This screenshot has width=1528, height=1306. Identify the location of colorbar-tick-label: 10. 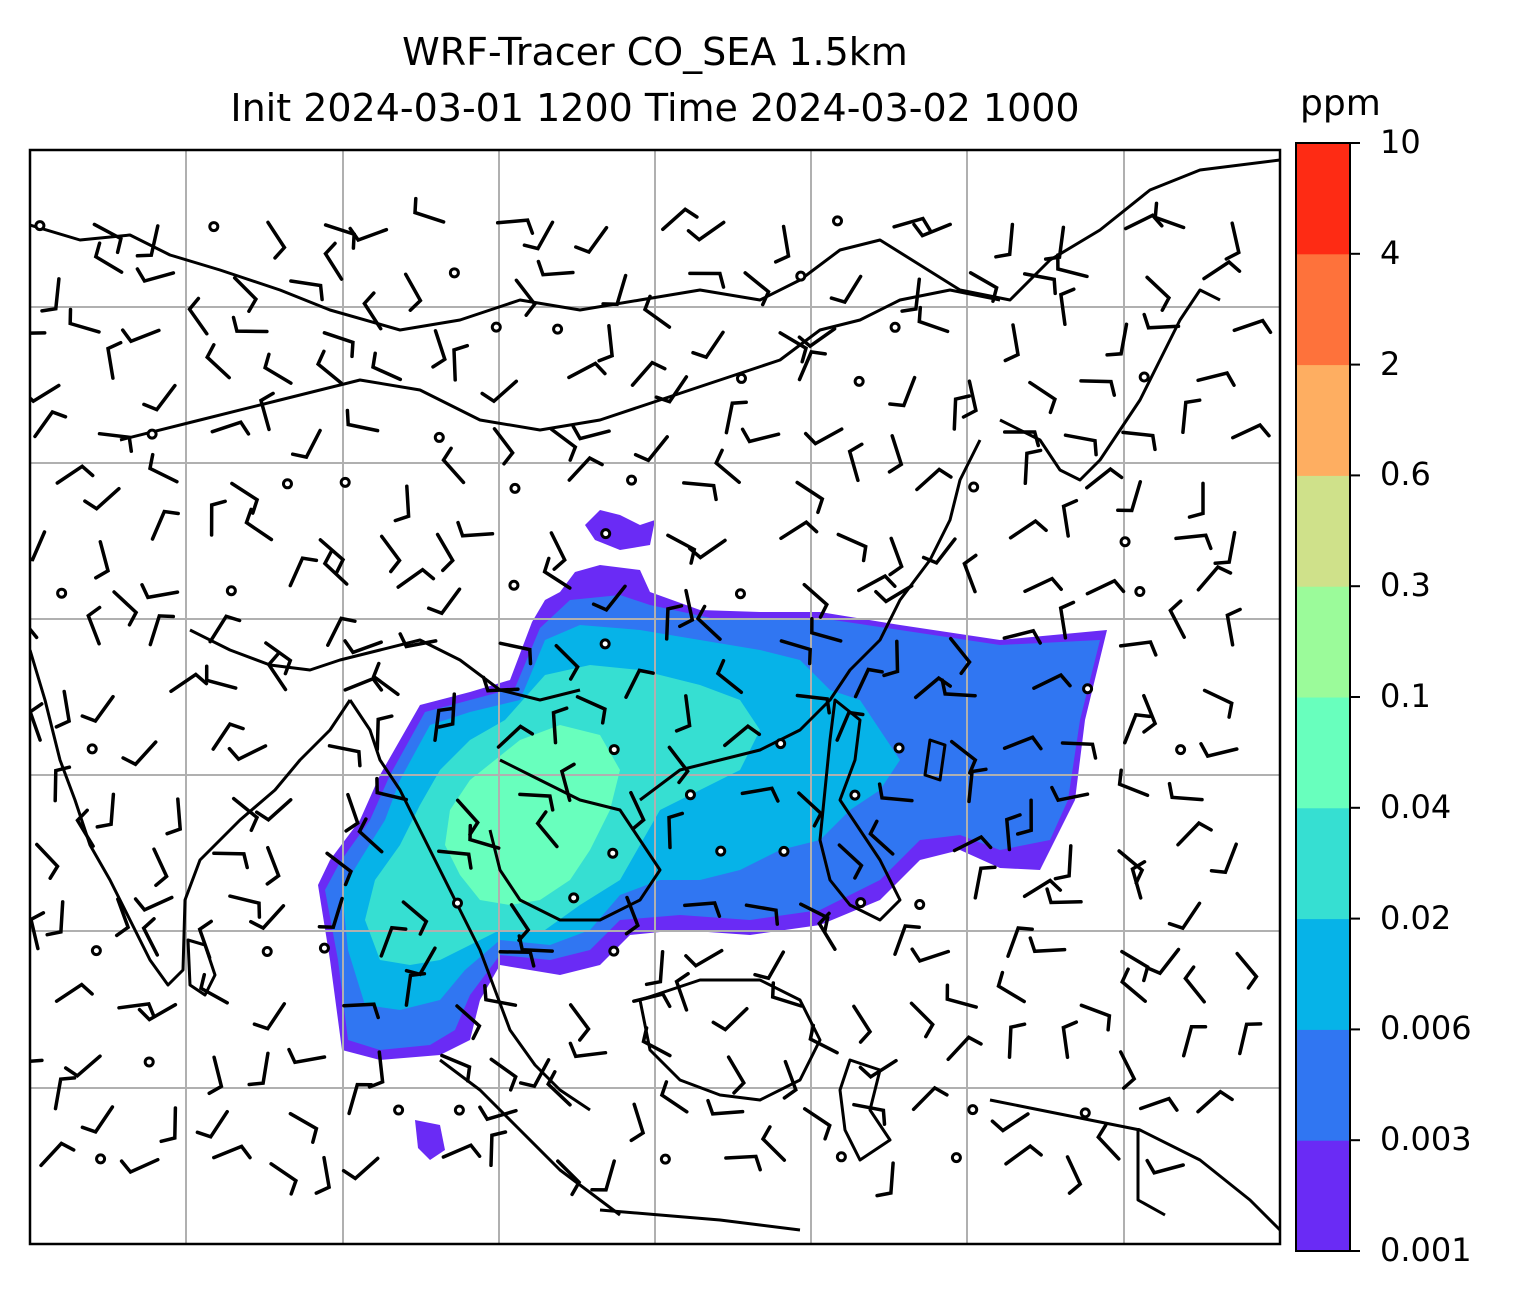
(1400, 142).